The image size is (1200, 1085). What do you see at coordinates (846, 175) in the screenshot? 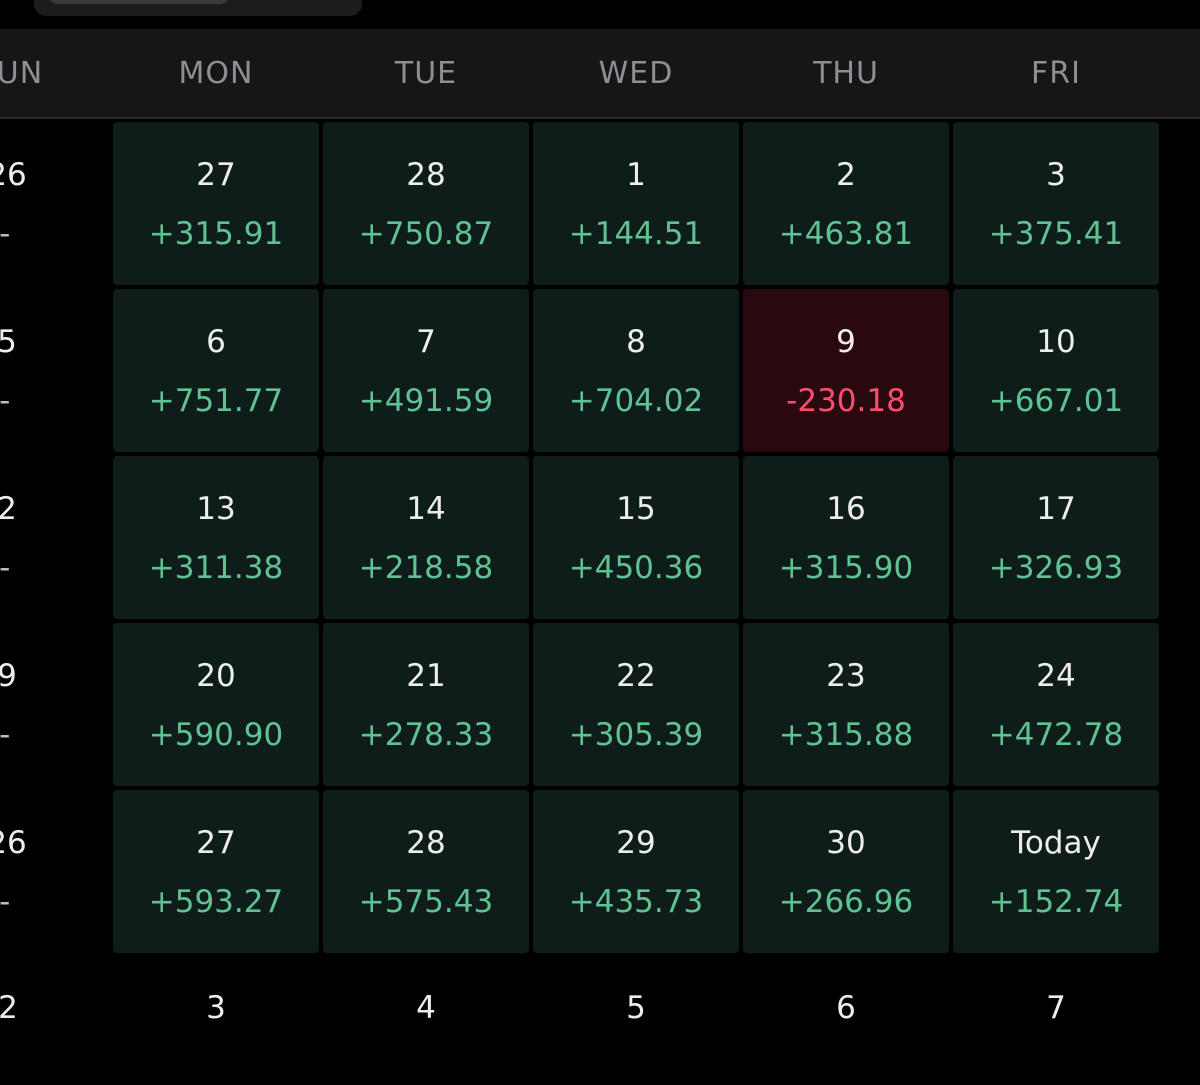
I see `day-number: 2` at bounding box center [846, 175].